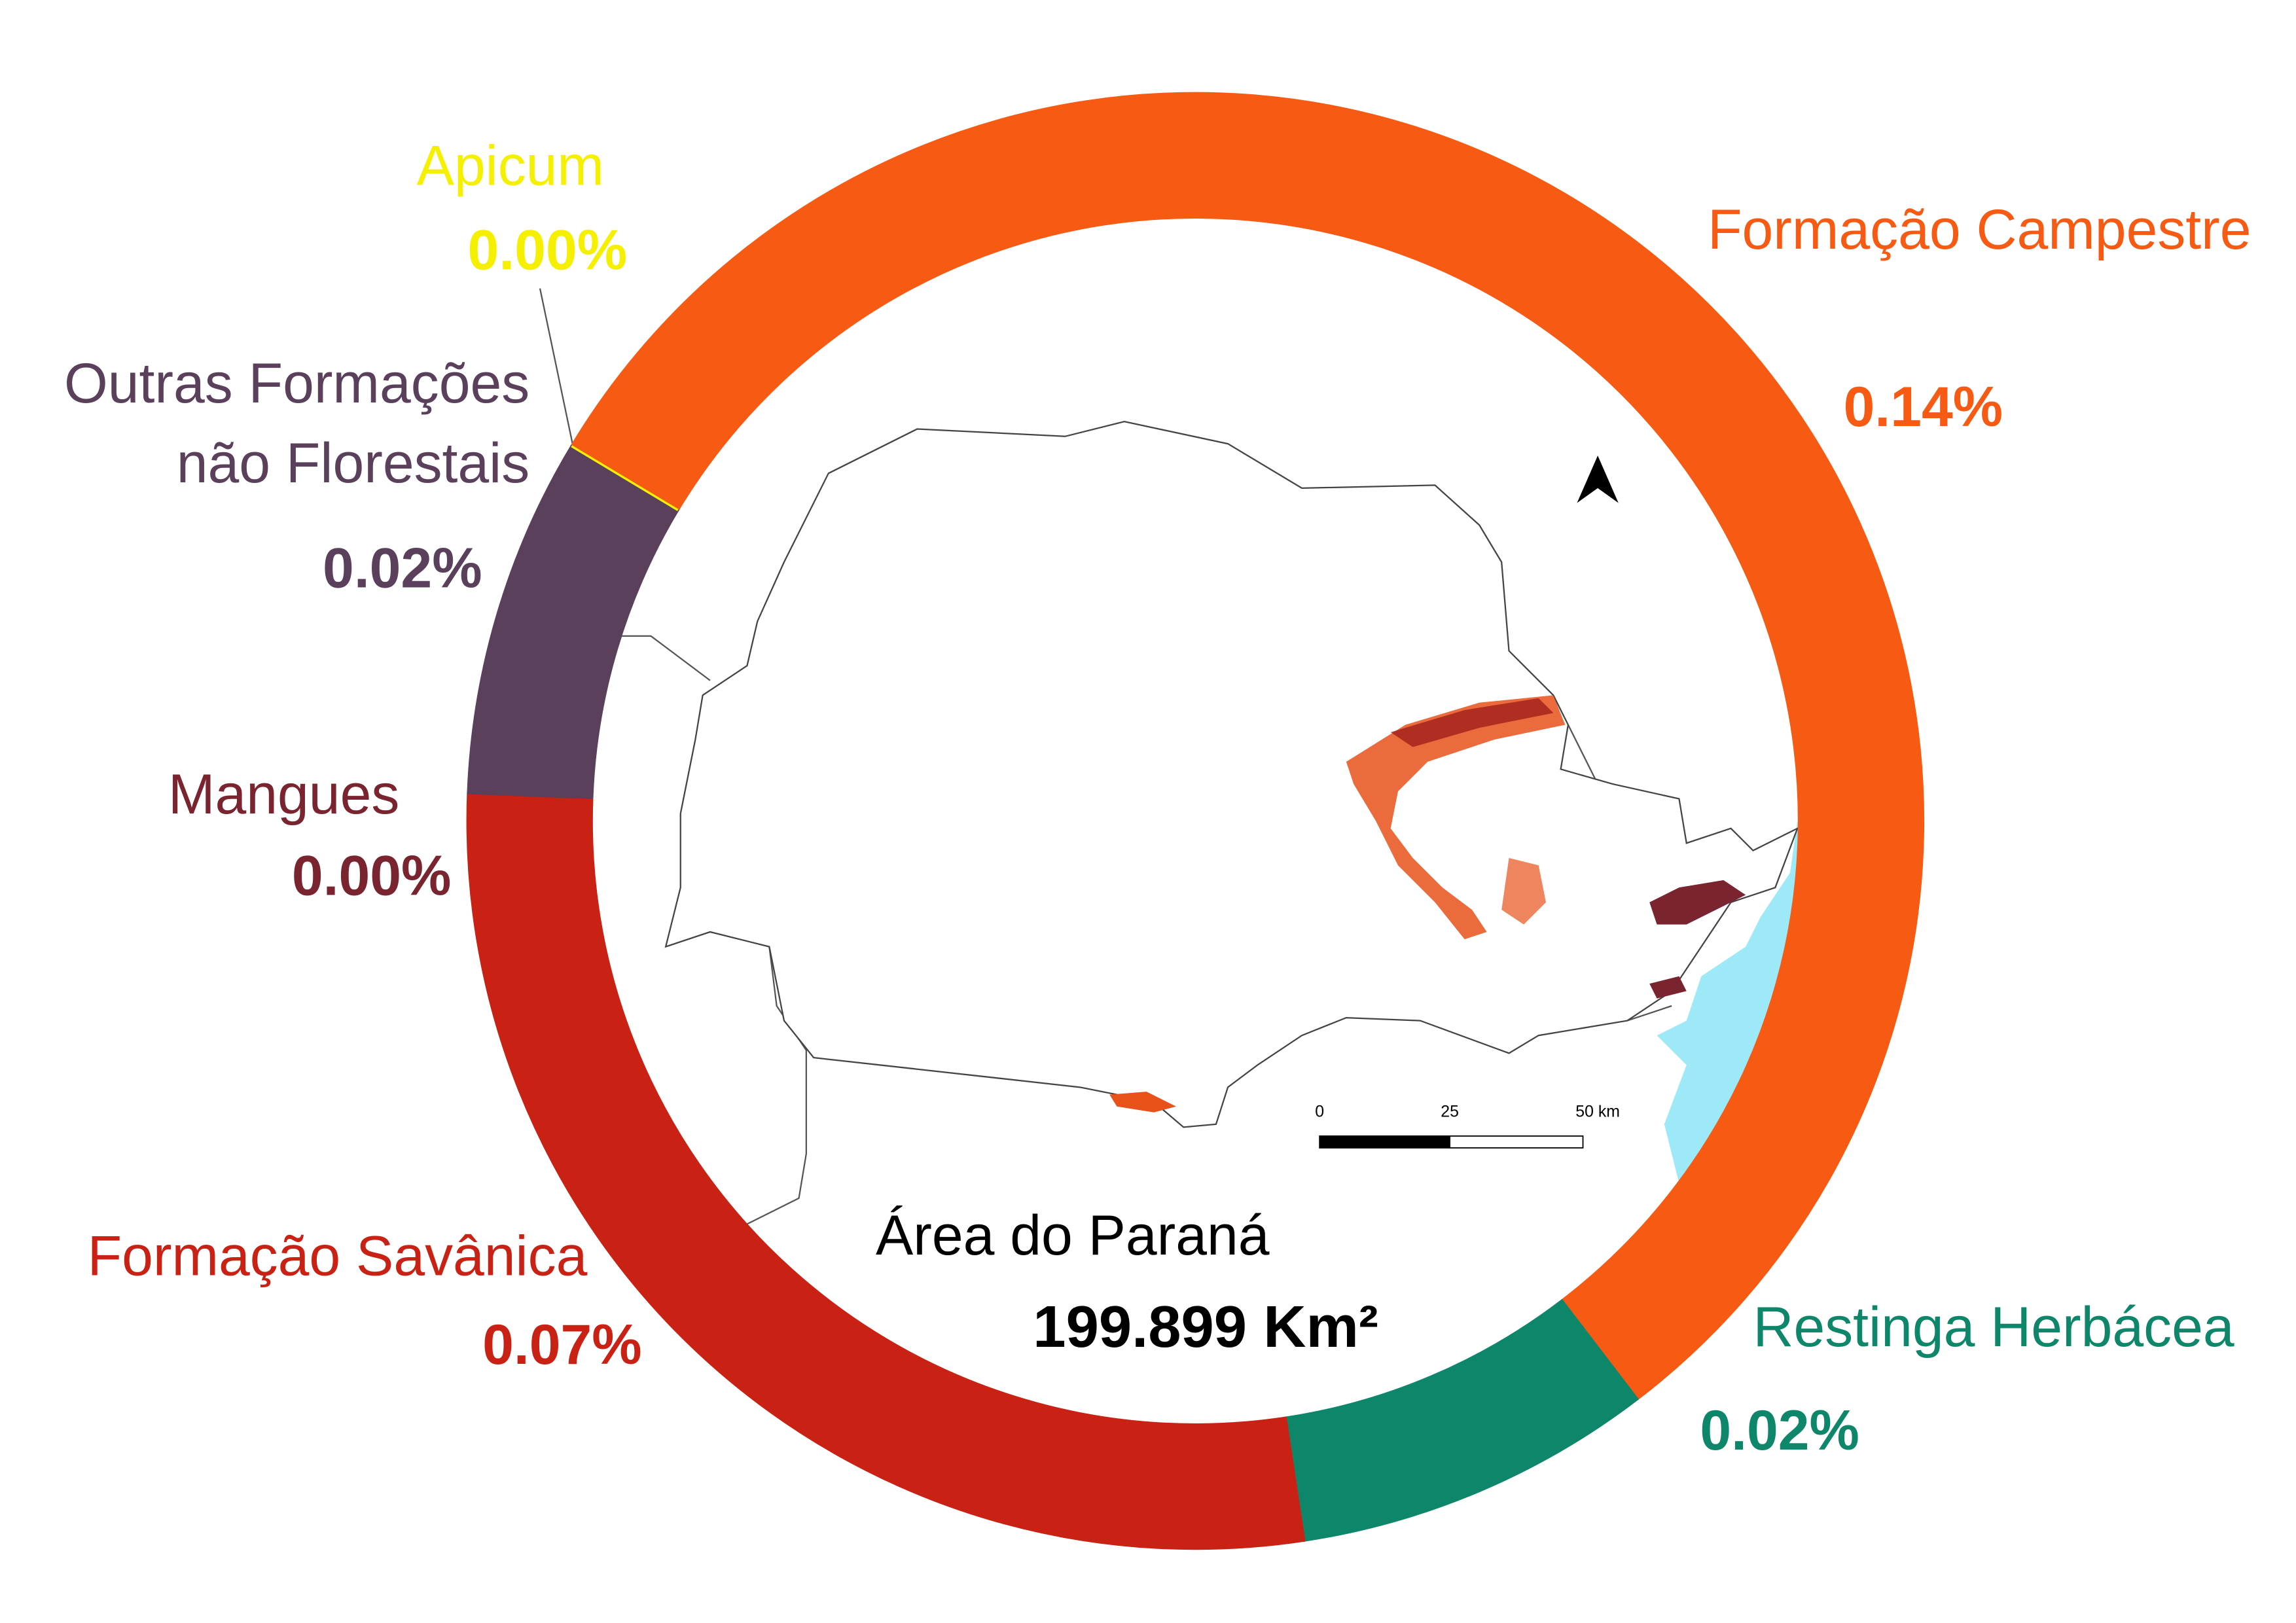  I want to click on center-title: Área do Paraná, so click(1073, 1235).